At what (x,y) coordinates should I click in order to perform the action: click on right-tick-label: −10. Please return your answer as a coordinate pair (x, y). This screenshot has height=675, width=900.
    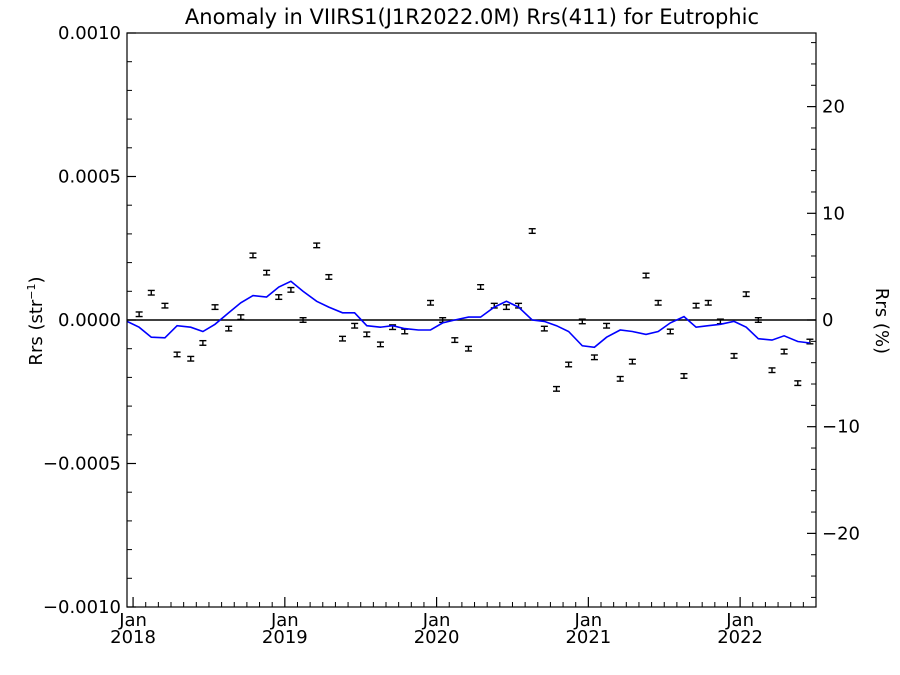
    Looking at the image, I should click on (841, 427).